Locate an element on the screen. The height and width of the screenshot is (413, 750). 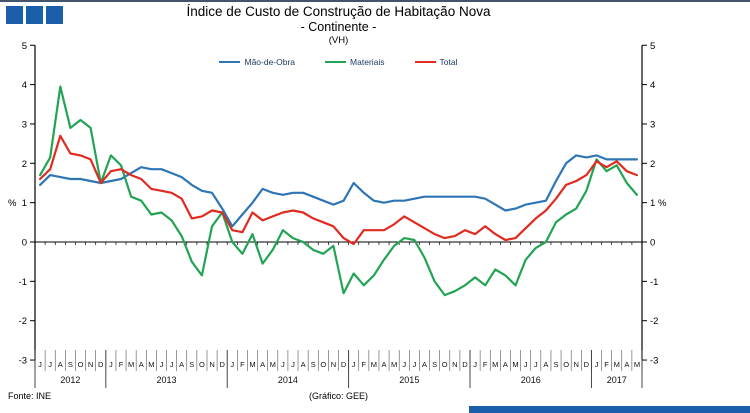
axis-label: 2016 is located at coordinates (531, 380).